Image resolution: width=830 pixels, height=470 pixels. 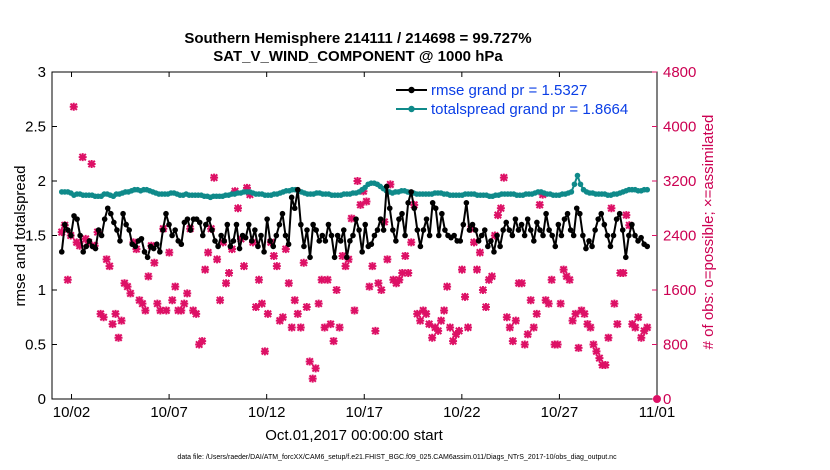 I want to click on y-tick-label: 3, so click(x=42, y=72).